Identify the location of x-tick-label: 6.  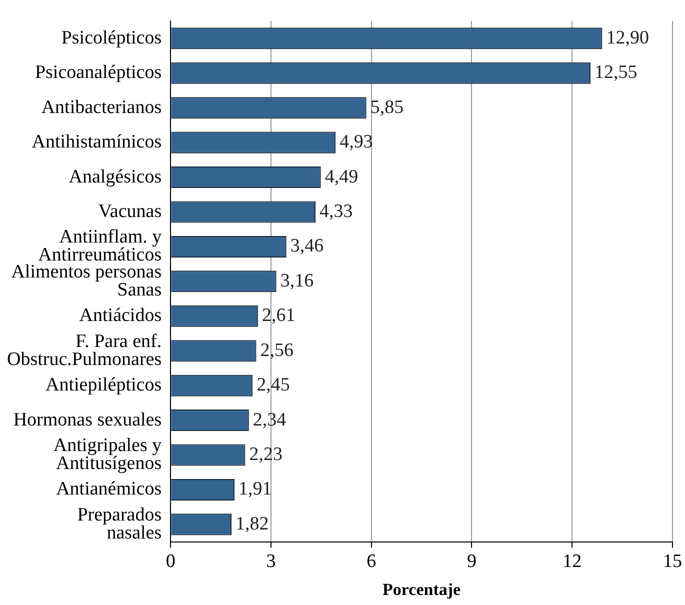
(371, 561).